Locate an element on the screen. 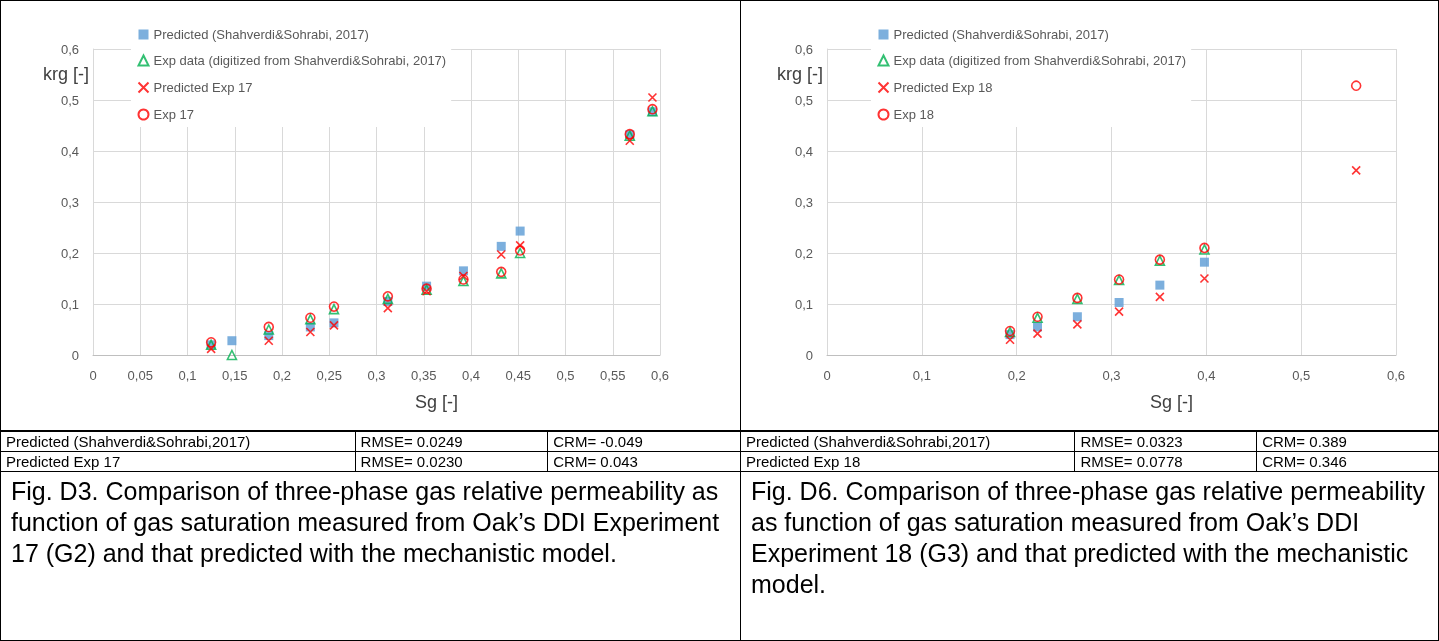  text: Predicted Exp 18 is located at coordinates (908, 461).